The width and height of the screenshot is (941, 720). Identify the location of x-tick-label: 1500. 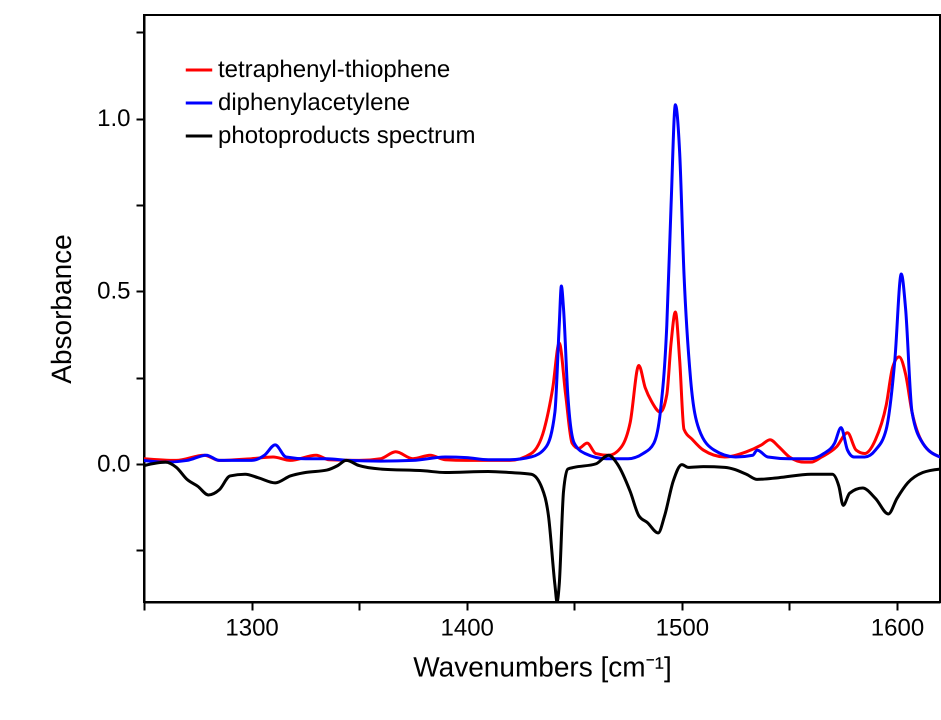
(683, 628).